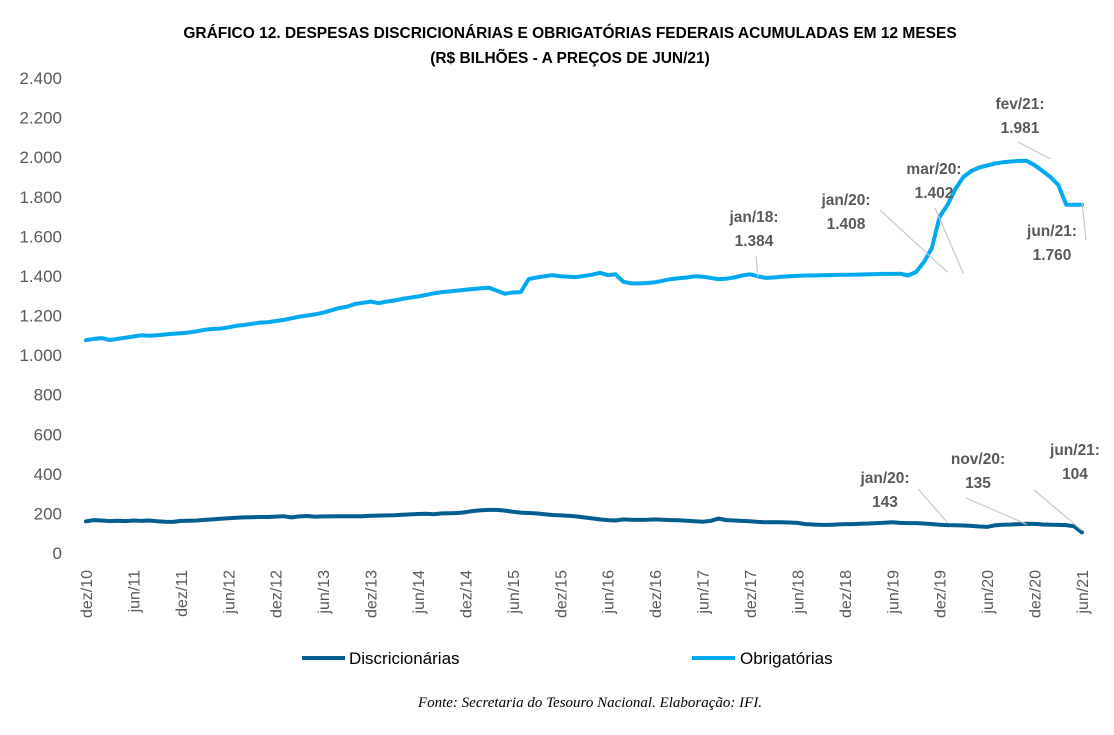 This screenshot has height=735, width=1114. What do you see at coordinates (134, 592) in the screenshot?
I see `x-tick-label: jun/11` at bounding box center [134, 592].